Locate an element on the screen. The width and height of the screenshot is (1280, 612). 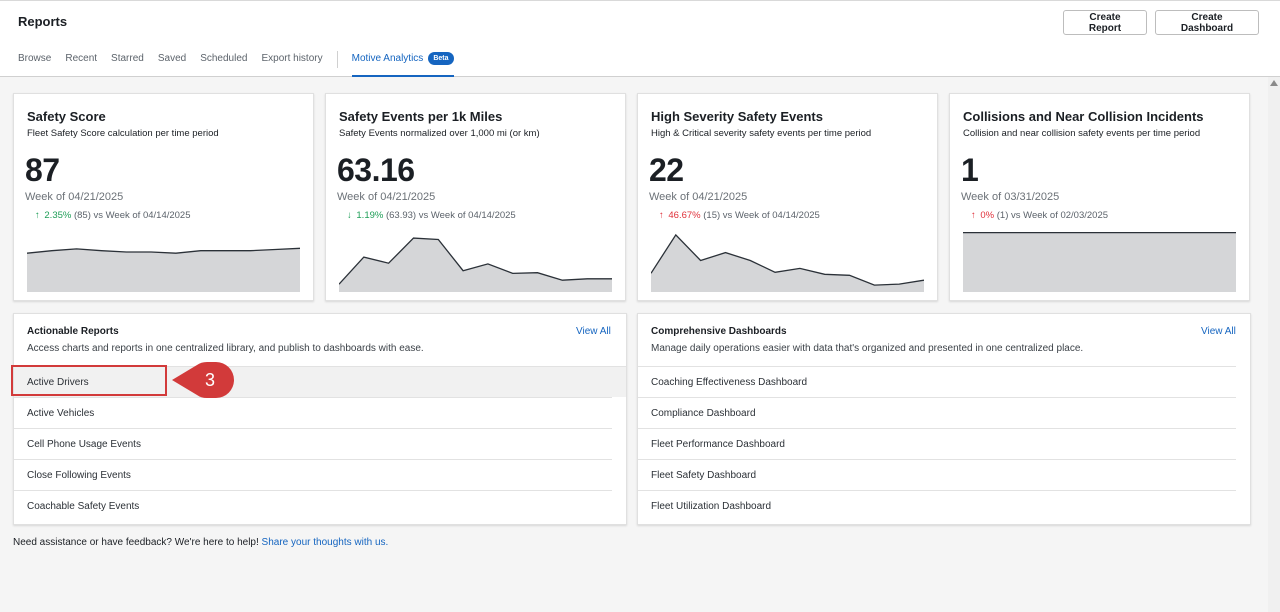
change-percent: 0% is located at coordinates (987, 215).